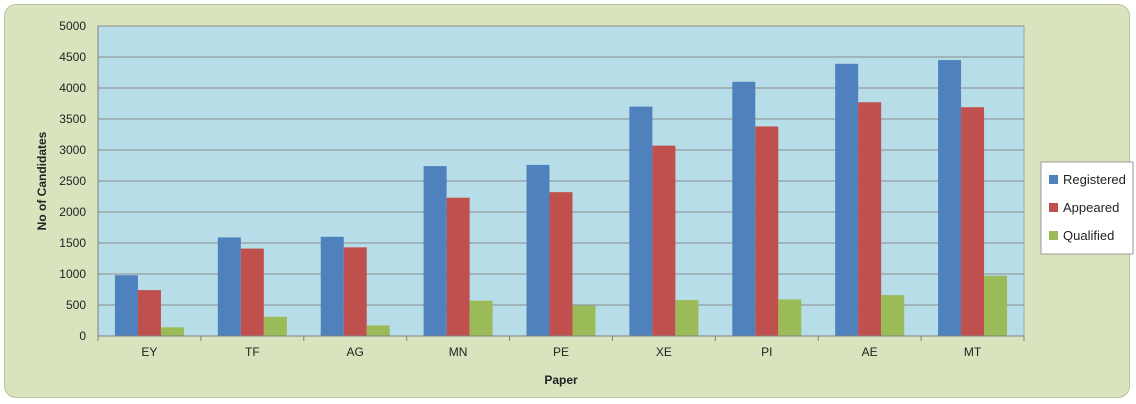 The image size is (1136, 404). I want to click on x-tick-label: XE, so click(664, 352).